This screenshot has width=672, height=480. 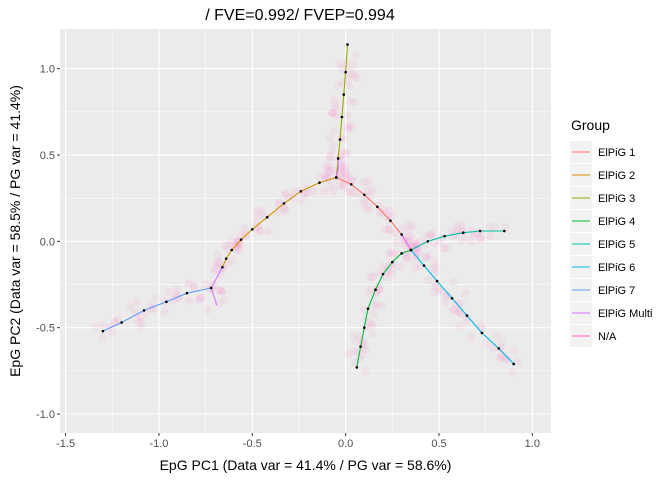 What do you see at coordinates (45, 329) in the screenshot?
I see `y-tick-label: -0.5` at bounding box center [45, 329].